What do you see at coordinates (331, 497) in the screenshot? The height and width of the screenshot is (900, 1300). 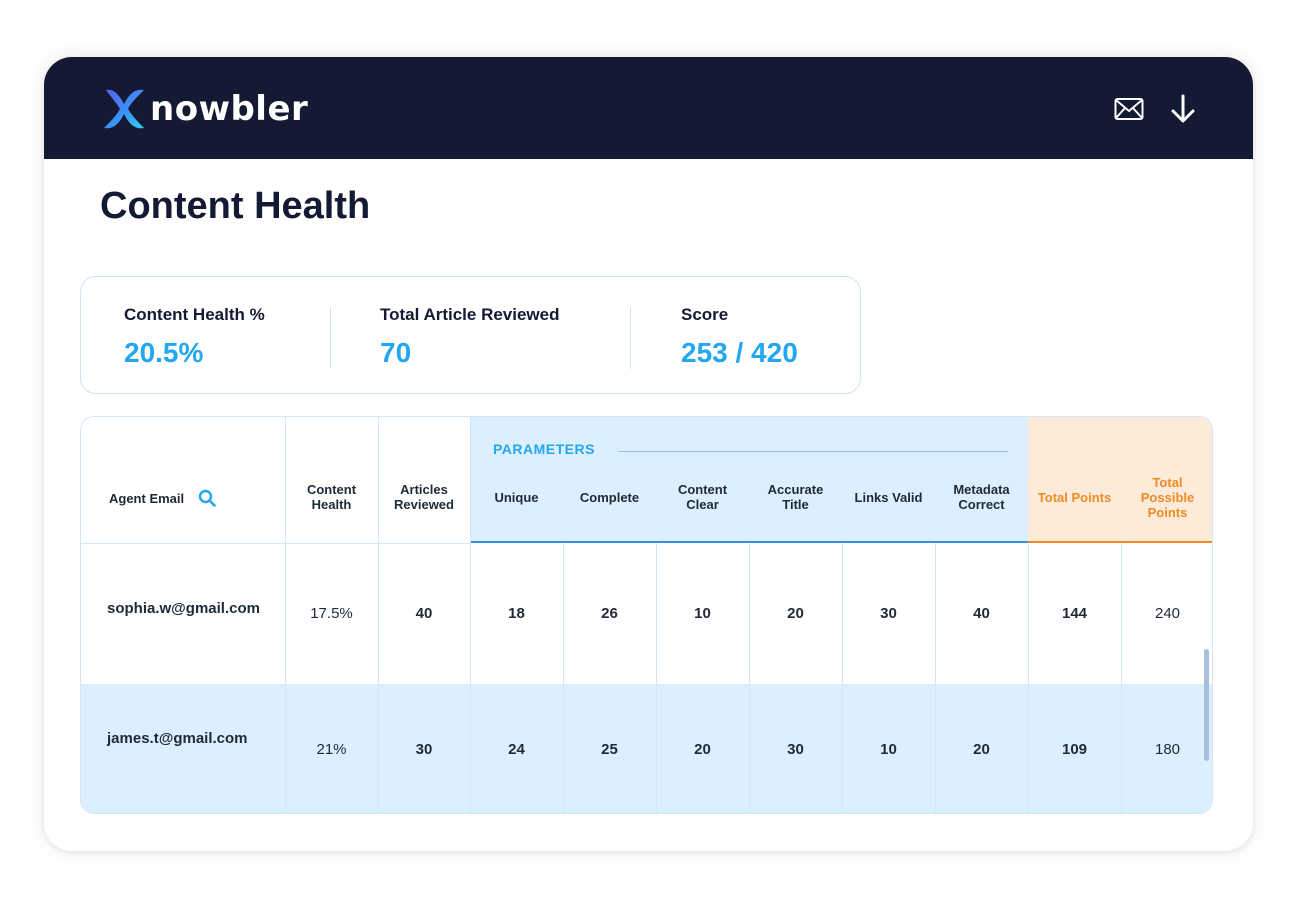 I see `col-content-health: Content Health` at bounding box center [331, 497].